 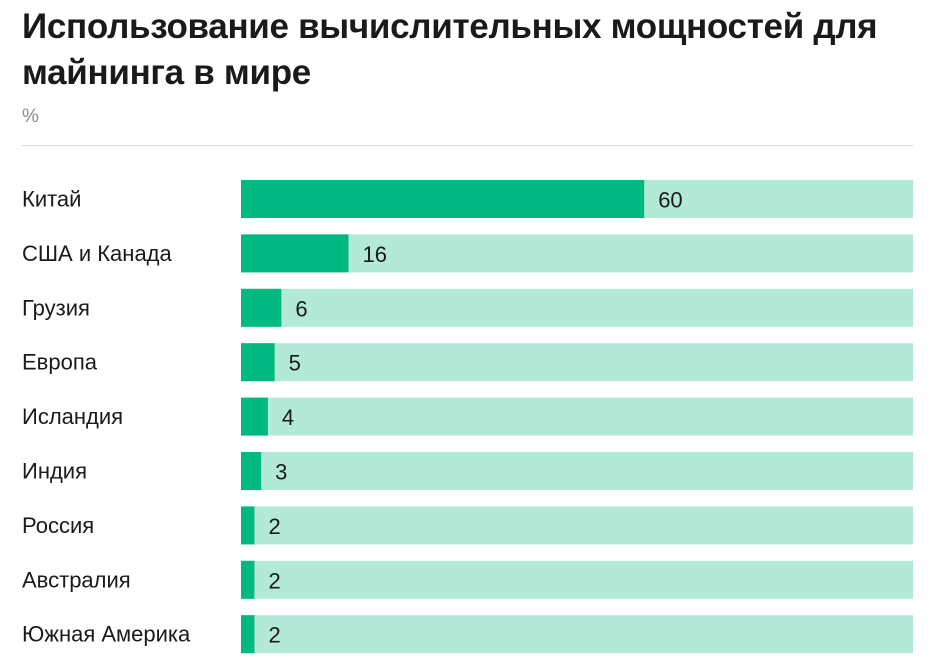 What do you see at coordinates (60, 362) in the screenshot?
I see `category-label: Европа` at bounding box center [60, 362].